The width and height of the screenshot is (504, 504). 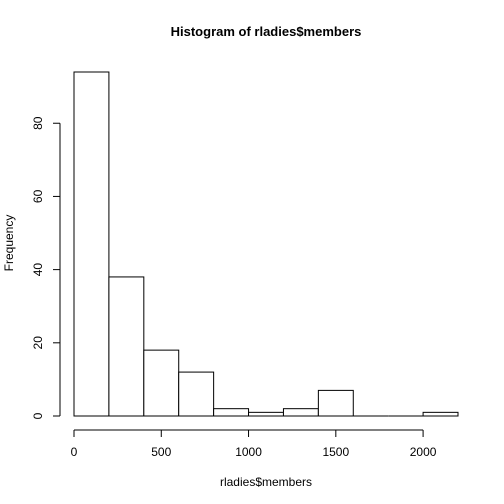 What do you see at coordinates (266, 31) in the screenshot?
I see `chart-title: Histogram of rladies$members` at bounding box center [266, 31].